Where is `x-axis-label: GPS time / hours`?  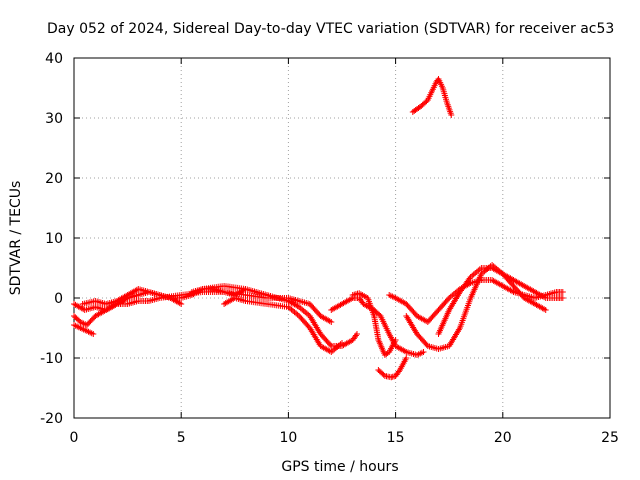
x-axis-label: GPS time / hours is located at coordinates (339, 467).